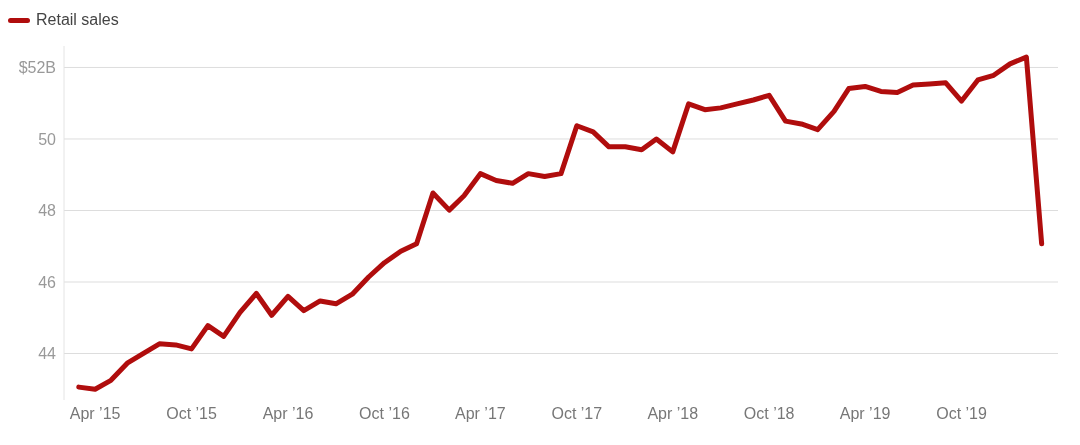  What do you see at coordinates (47, 282) in the screenshot?
I see `y-tick-label: 46` at bounding box center [47, 282].